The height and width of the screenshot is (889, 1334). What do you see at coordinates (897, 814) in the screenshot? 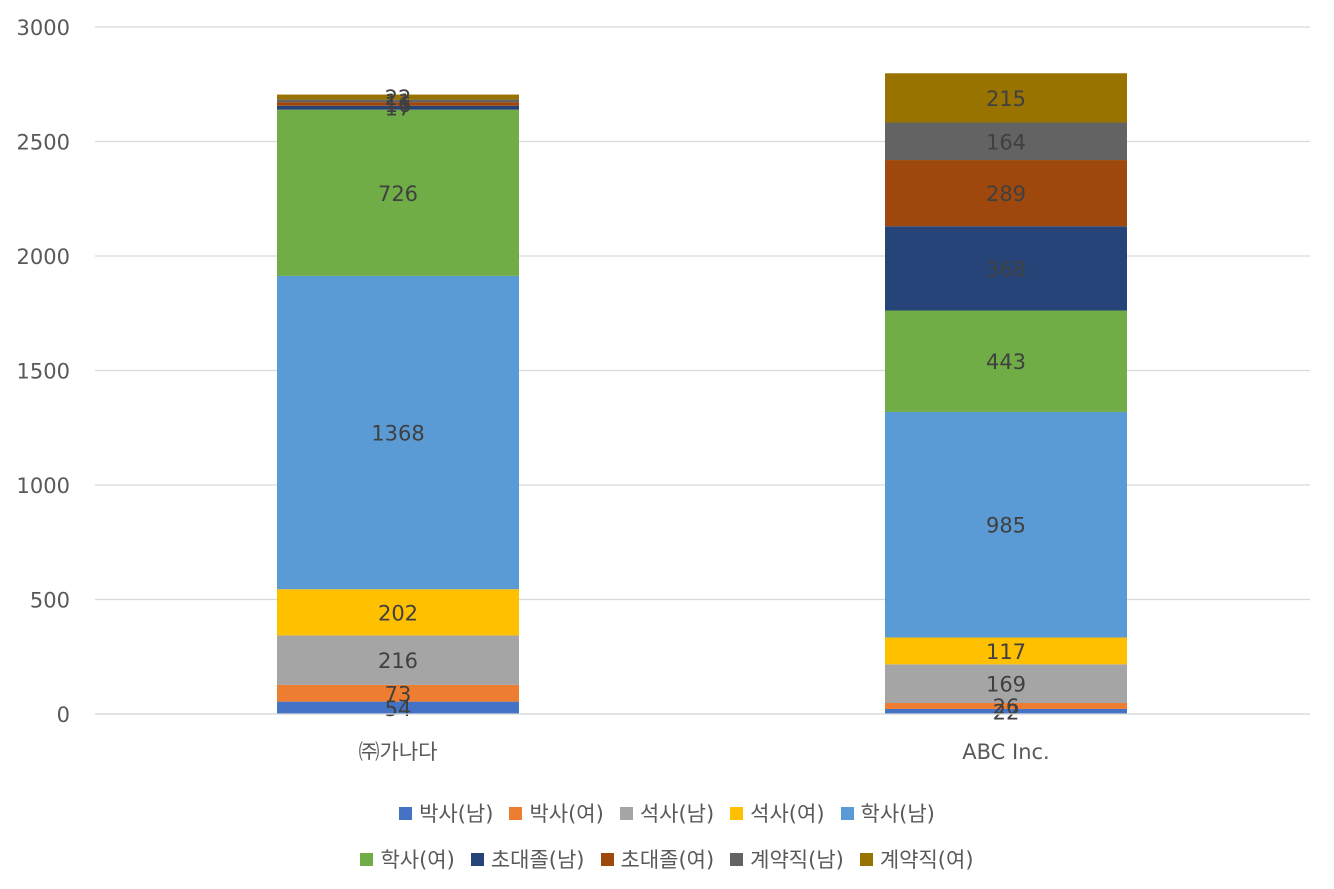
I see `legend-label-5: 학사(남)` at bounding box center [897, 814].